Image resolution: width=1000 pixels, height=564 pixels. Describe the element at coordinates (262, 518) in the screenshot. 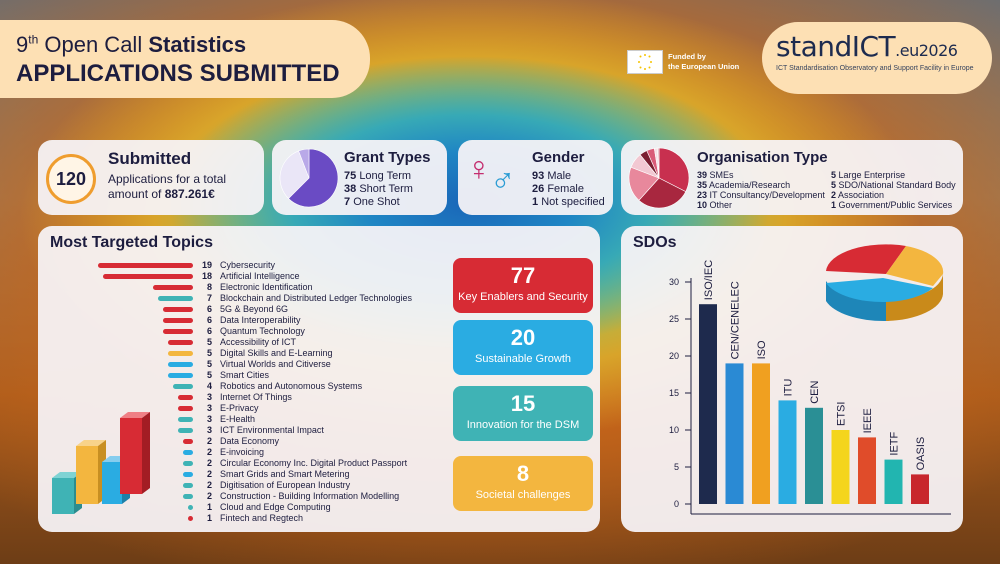

I see `topic-name: Fintech and Regtech` at that location.